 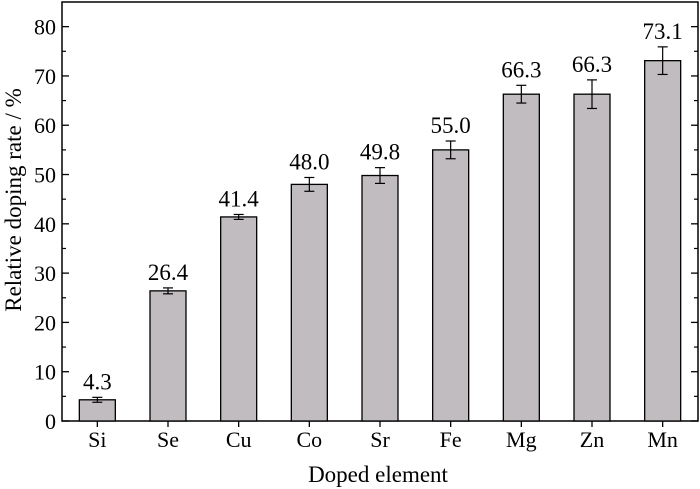 What do you see at coordinates (97, 439) in the screenshot?
I see `x-tick-label-si: Si` at bounding box center [97, 439].